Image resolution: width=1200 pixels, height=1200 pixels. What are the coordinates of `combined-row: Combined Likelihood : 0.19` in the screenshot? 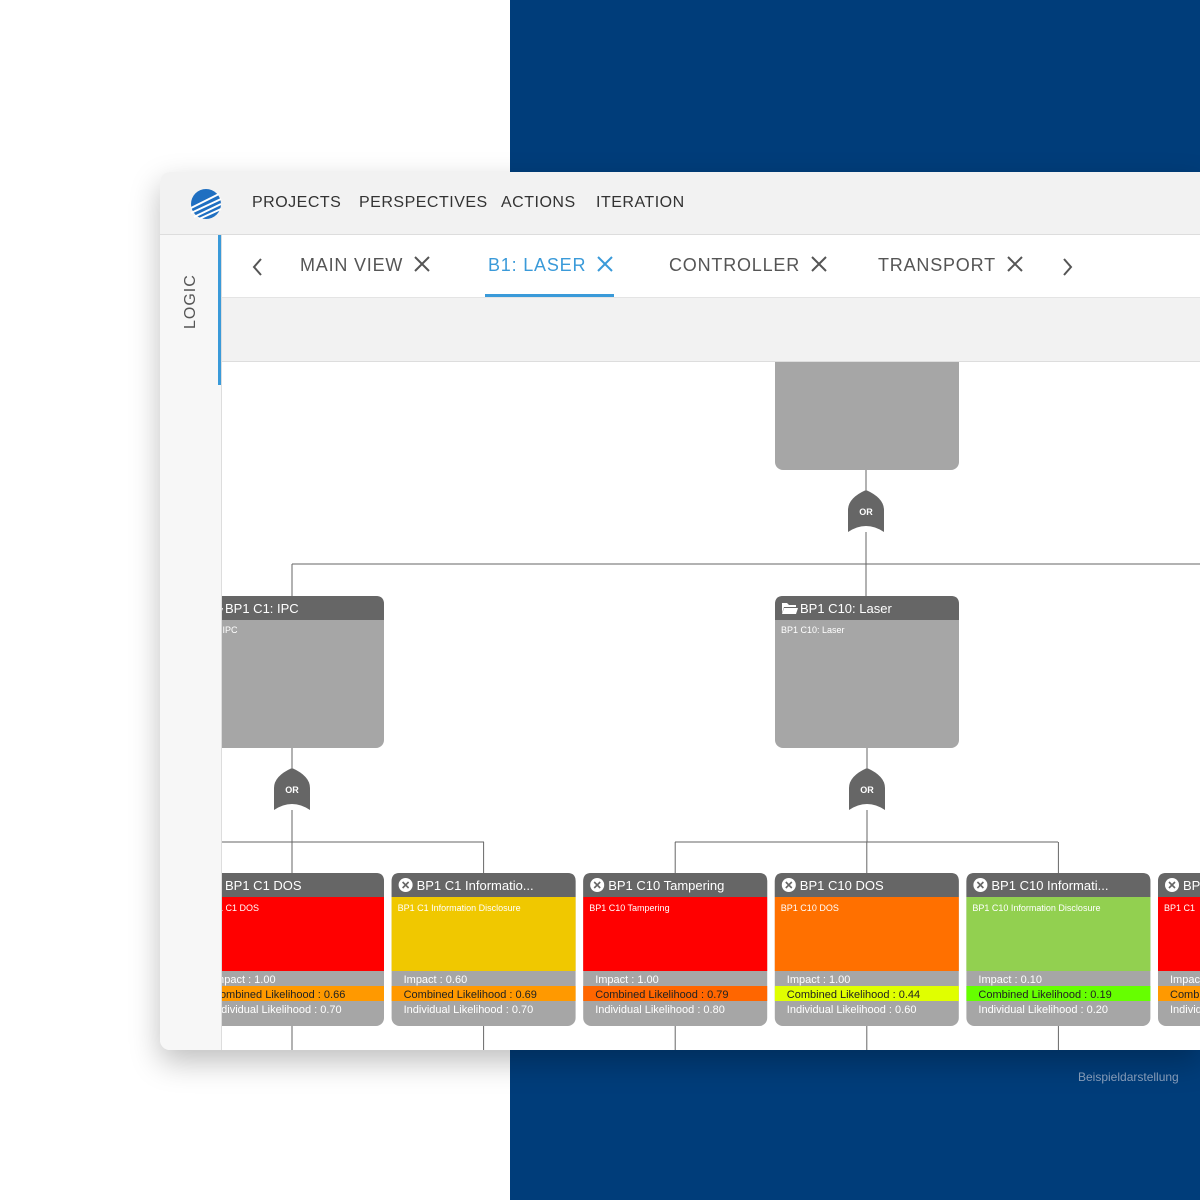 It's located at (1044, 995).